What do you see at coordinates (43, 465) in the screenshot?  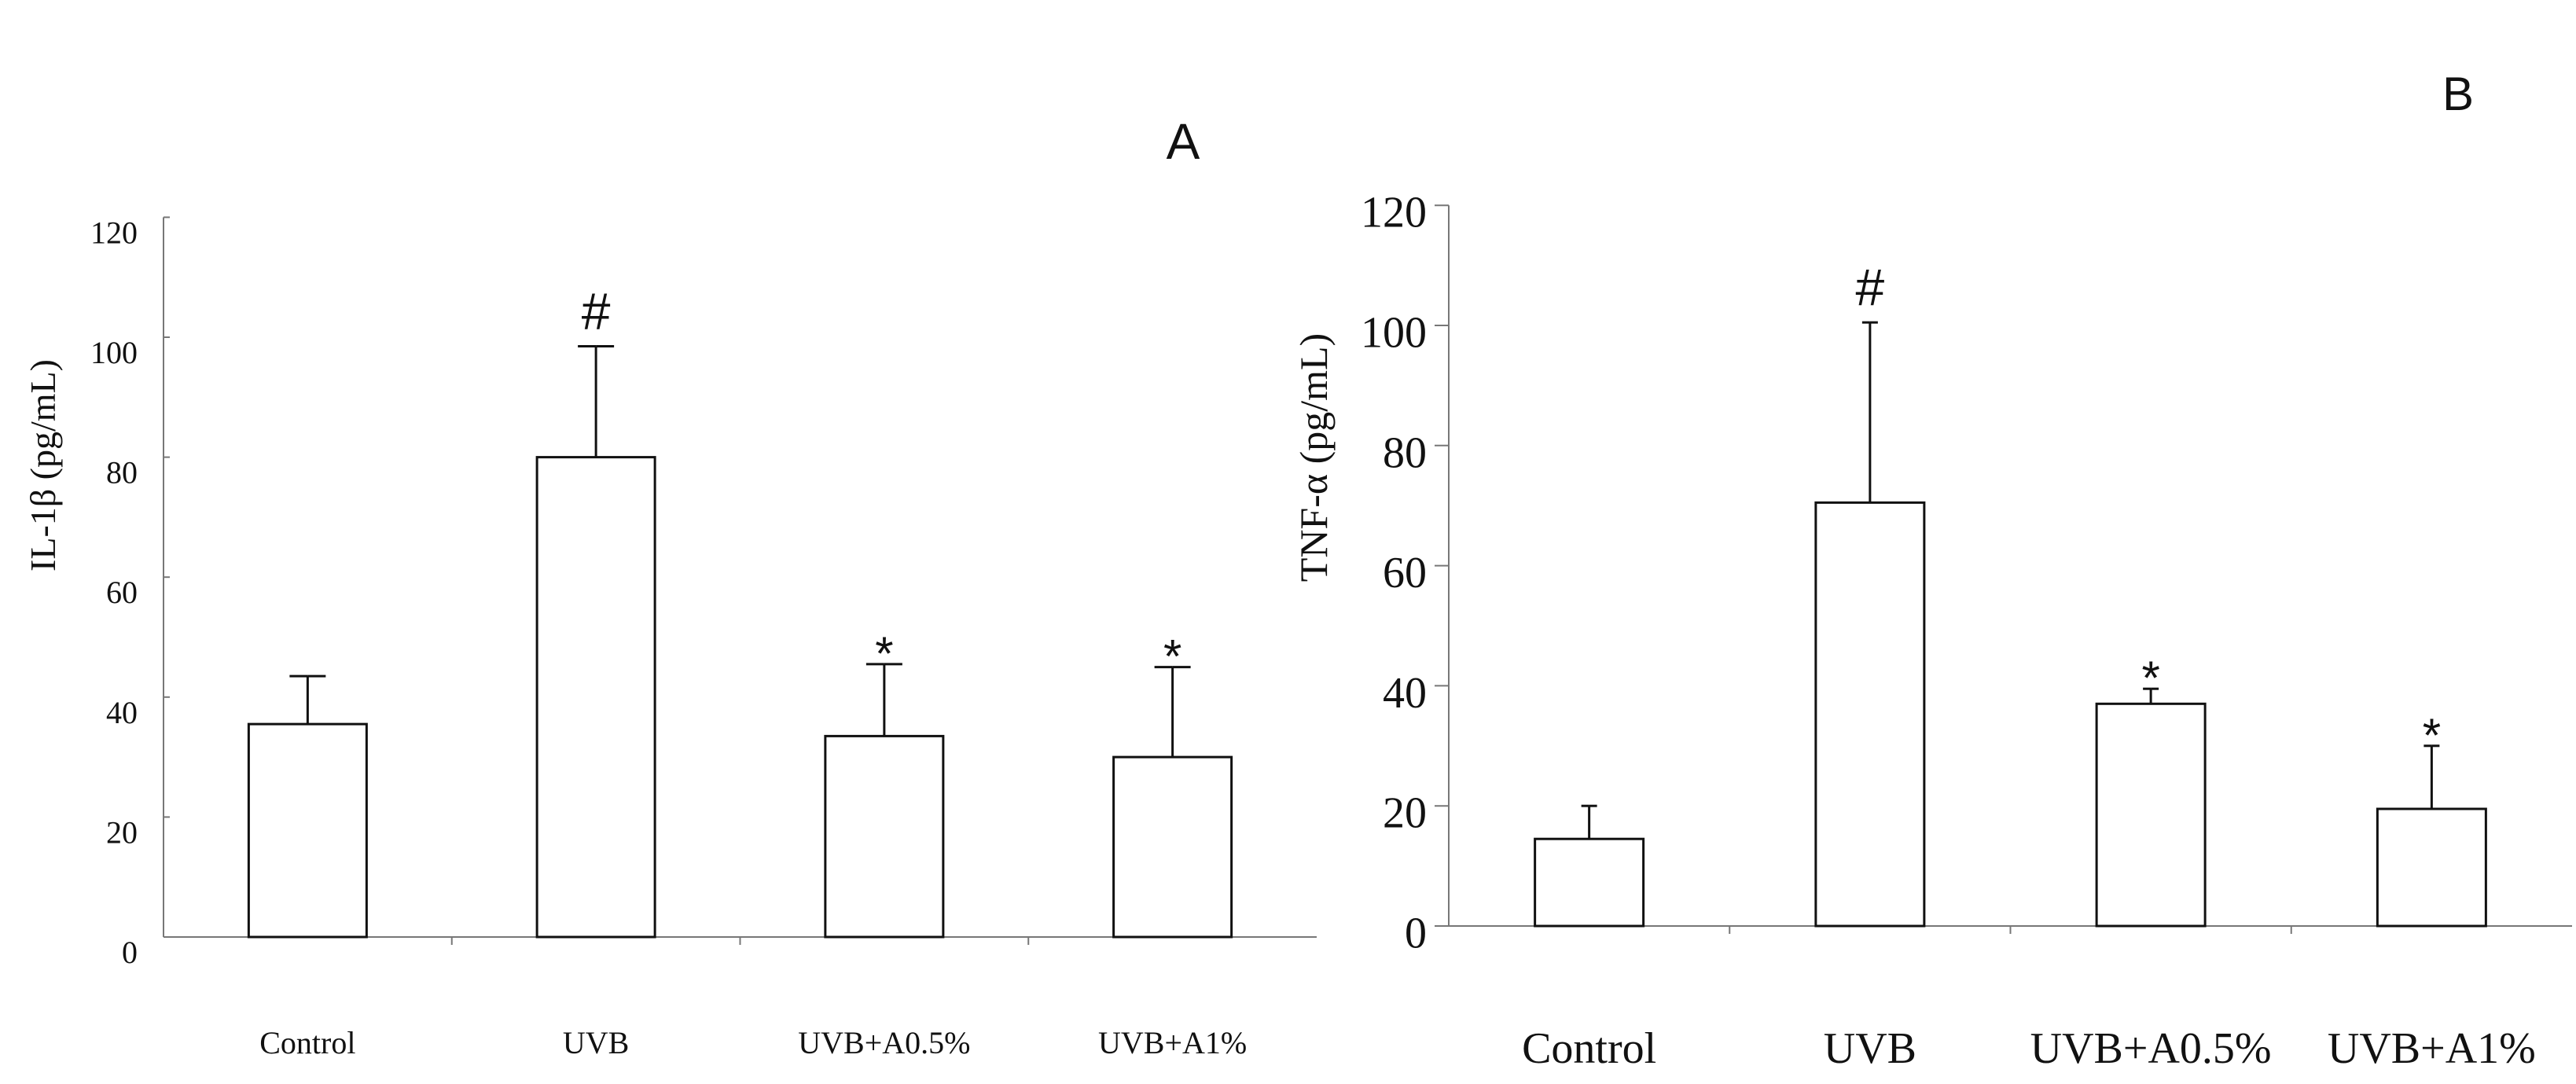 I see `y-axis-label: IL-1β (pg/mL)` at bounding box center [43, 465].